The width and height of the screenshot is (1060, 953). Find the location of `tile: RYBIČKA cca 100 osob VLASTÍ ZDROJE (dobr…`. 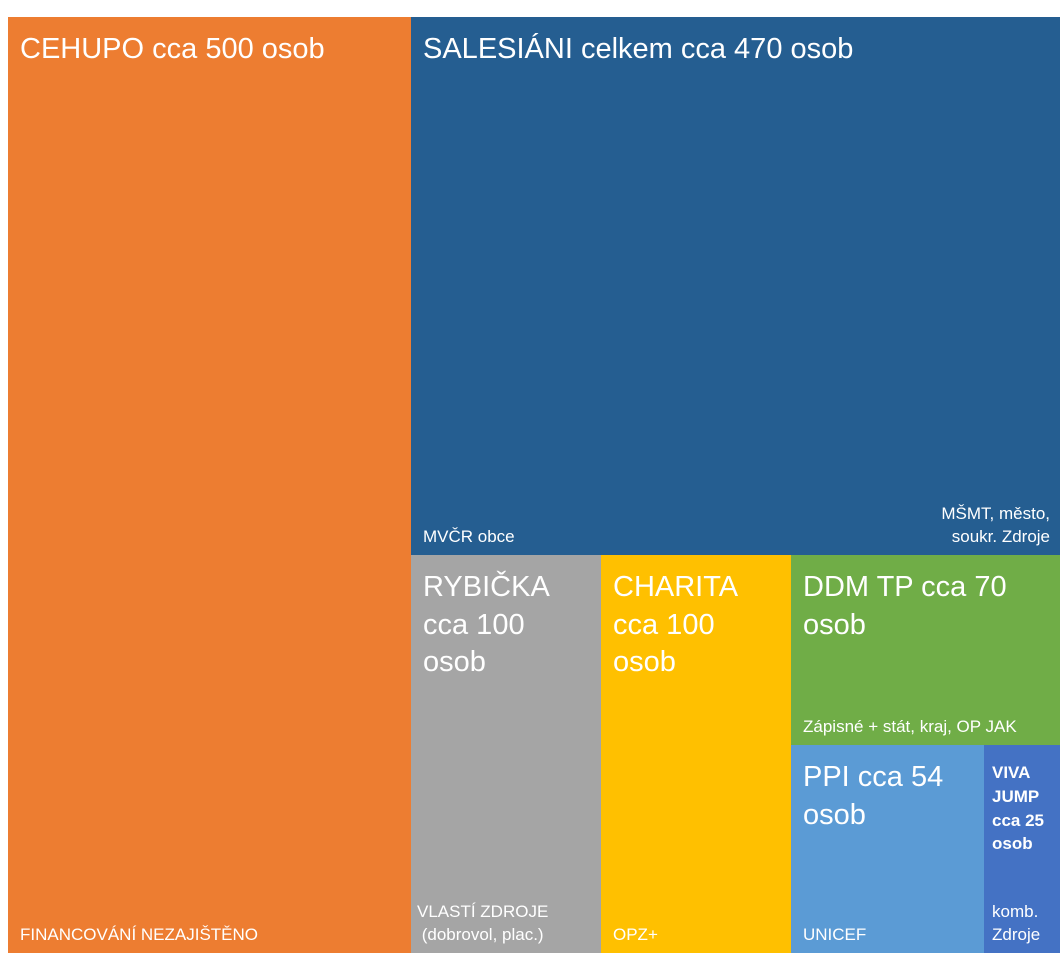

tile: RYBIČKA cca 100 osob VLASTÍ ZDROJE (dobr… is located at coordinates (506, 754).